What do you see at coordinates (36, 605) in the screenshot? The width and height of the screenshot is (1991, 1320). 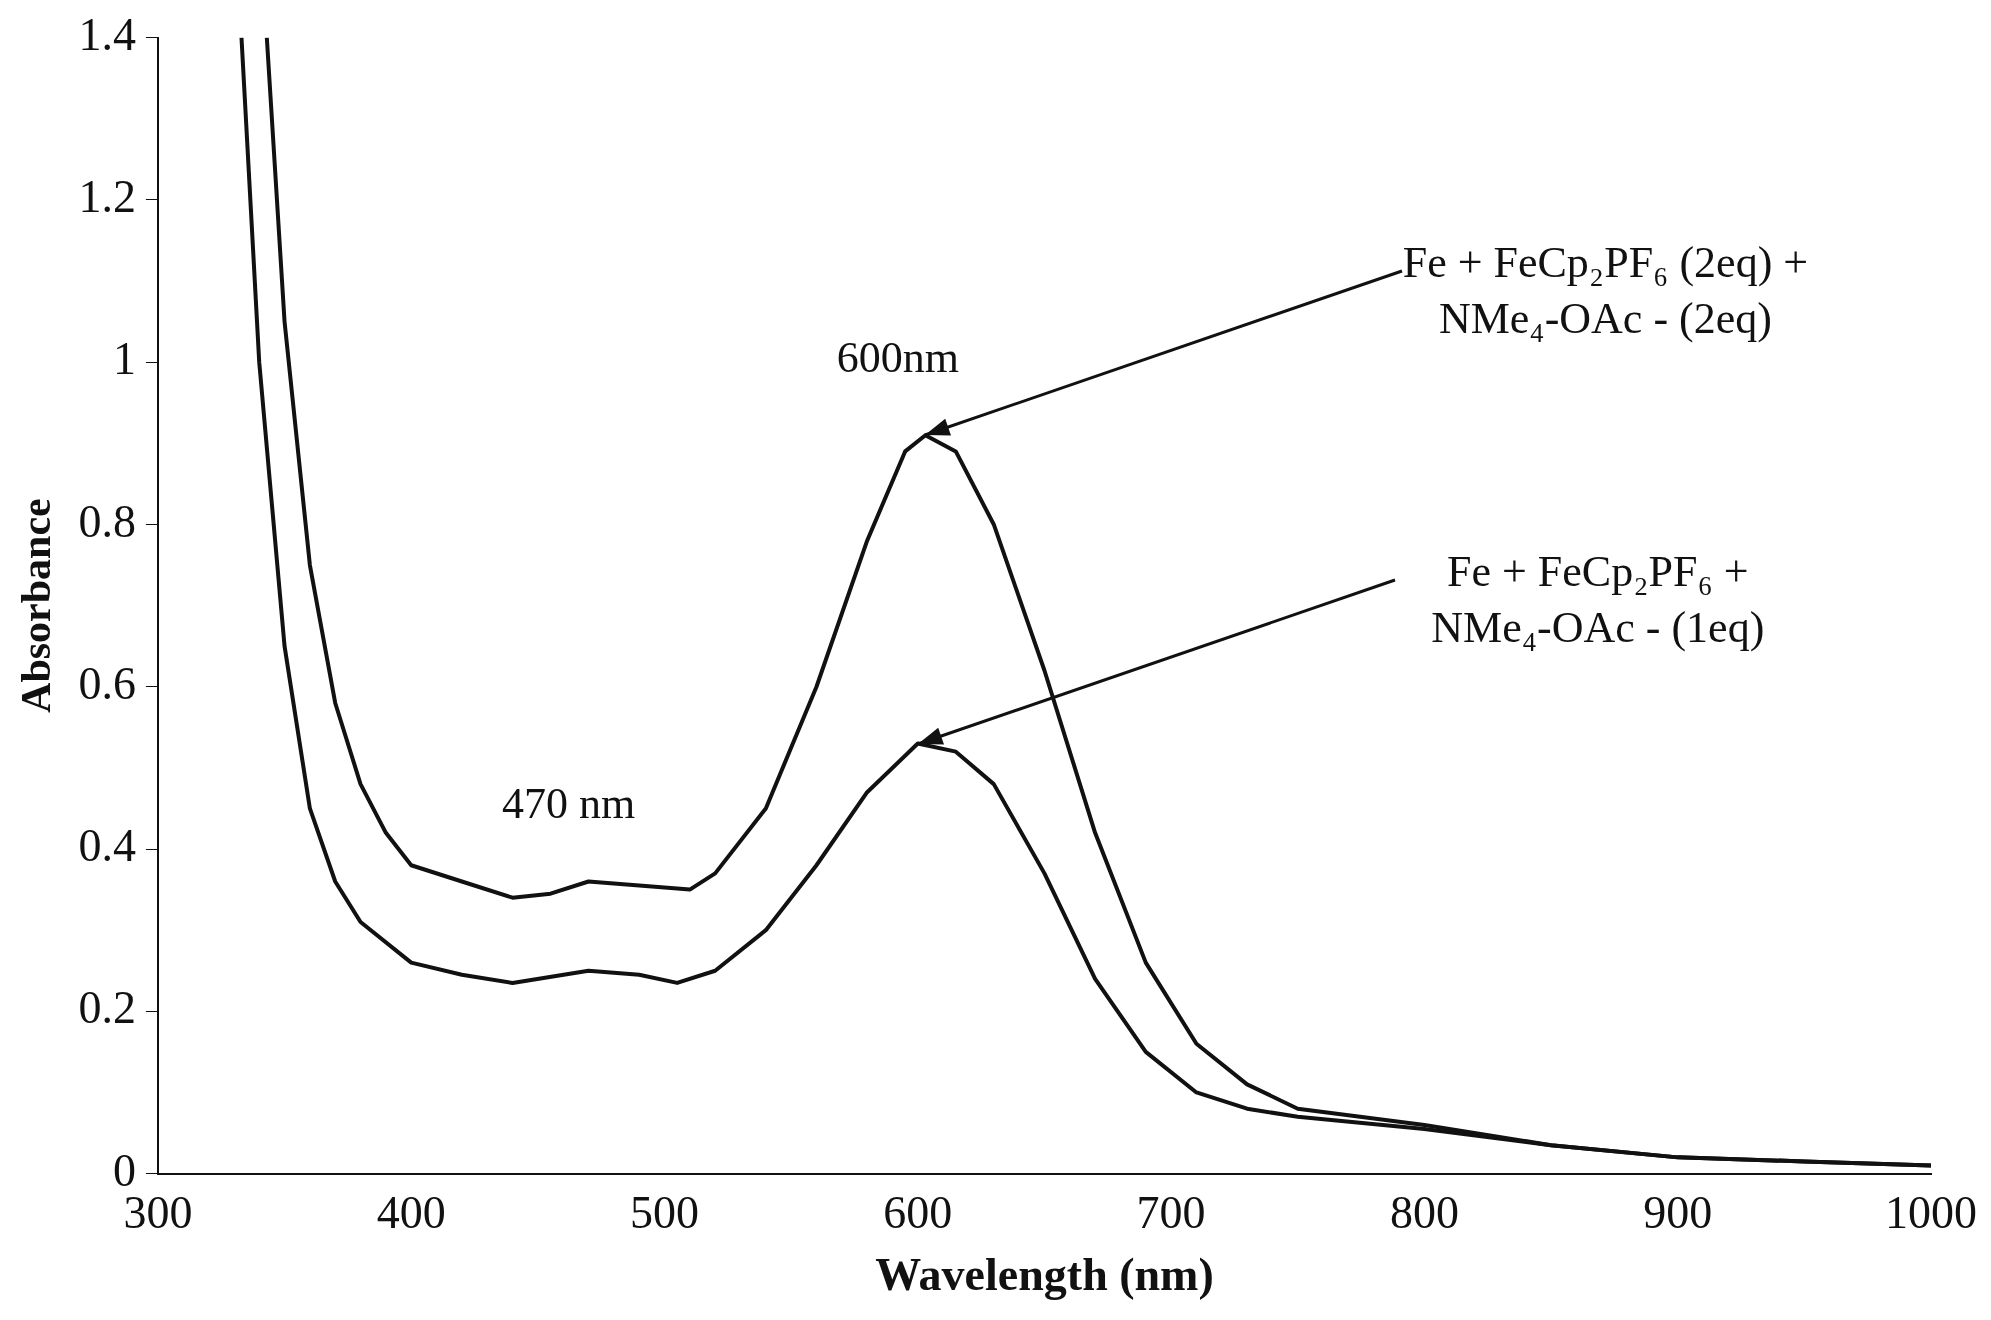 I see `y-axis-title: Absorbance` at bounding box center [36, 605].